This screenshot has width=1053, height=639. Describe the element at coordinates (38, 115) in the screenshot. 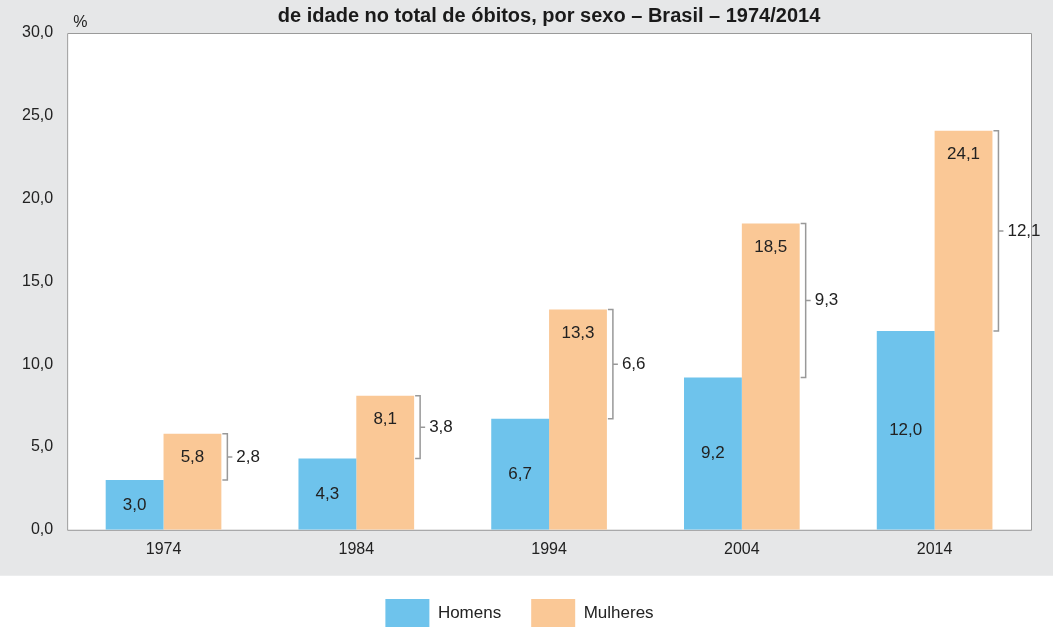

I see `y-tick-label: 25,0` at that location.